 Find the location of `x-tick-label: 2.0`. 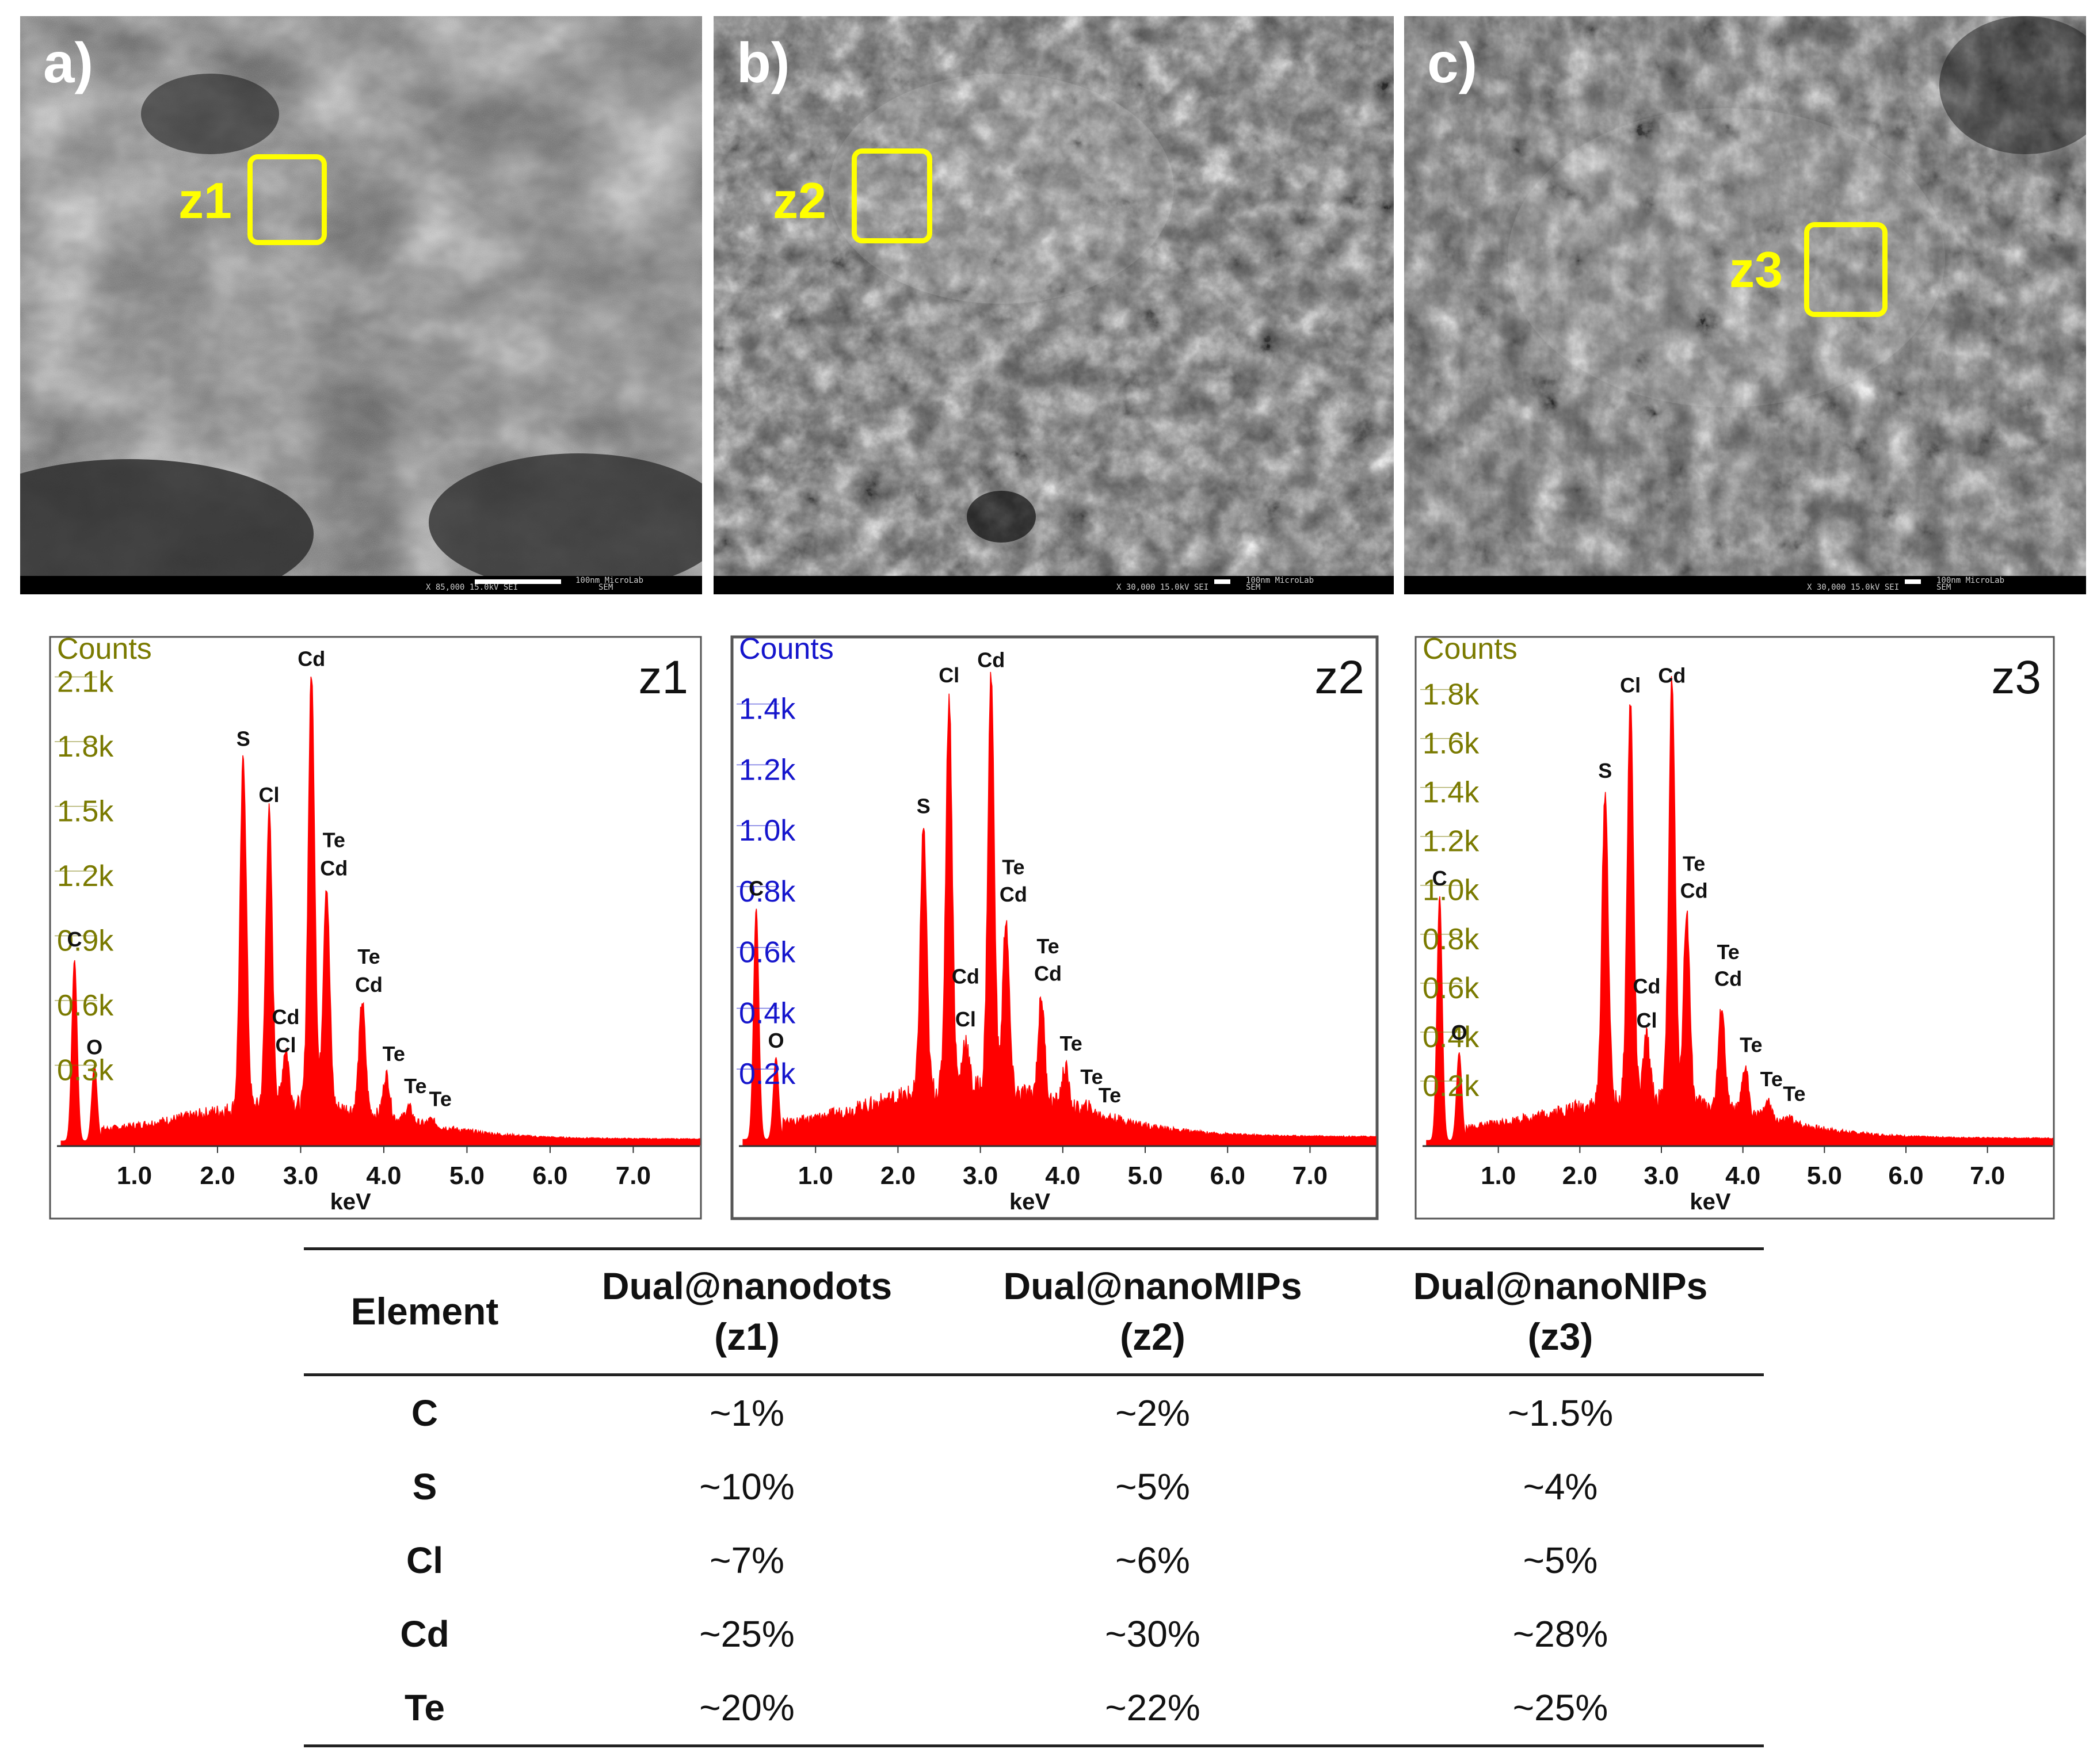

x-tick-label: 2.0 is located at coordinates (898, 1176).